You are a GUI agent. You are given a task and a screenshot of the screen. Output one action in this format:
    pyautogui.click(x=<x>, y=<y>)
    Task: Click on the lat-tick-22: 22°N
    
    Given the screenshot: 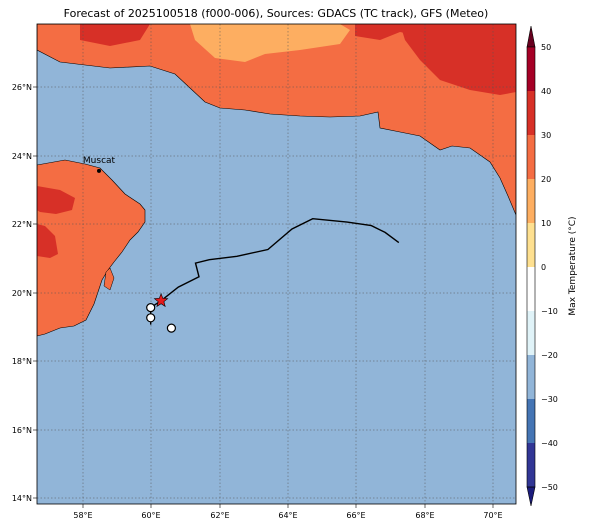 What is the action you would take?
    pyautogui.click(x=22, y=224)
    